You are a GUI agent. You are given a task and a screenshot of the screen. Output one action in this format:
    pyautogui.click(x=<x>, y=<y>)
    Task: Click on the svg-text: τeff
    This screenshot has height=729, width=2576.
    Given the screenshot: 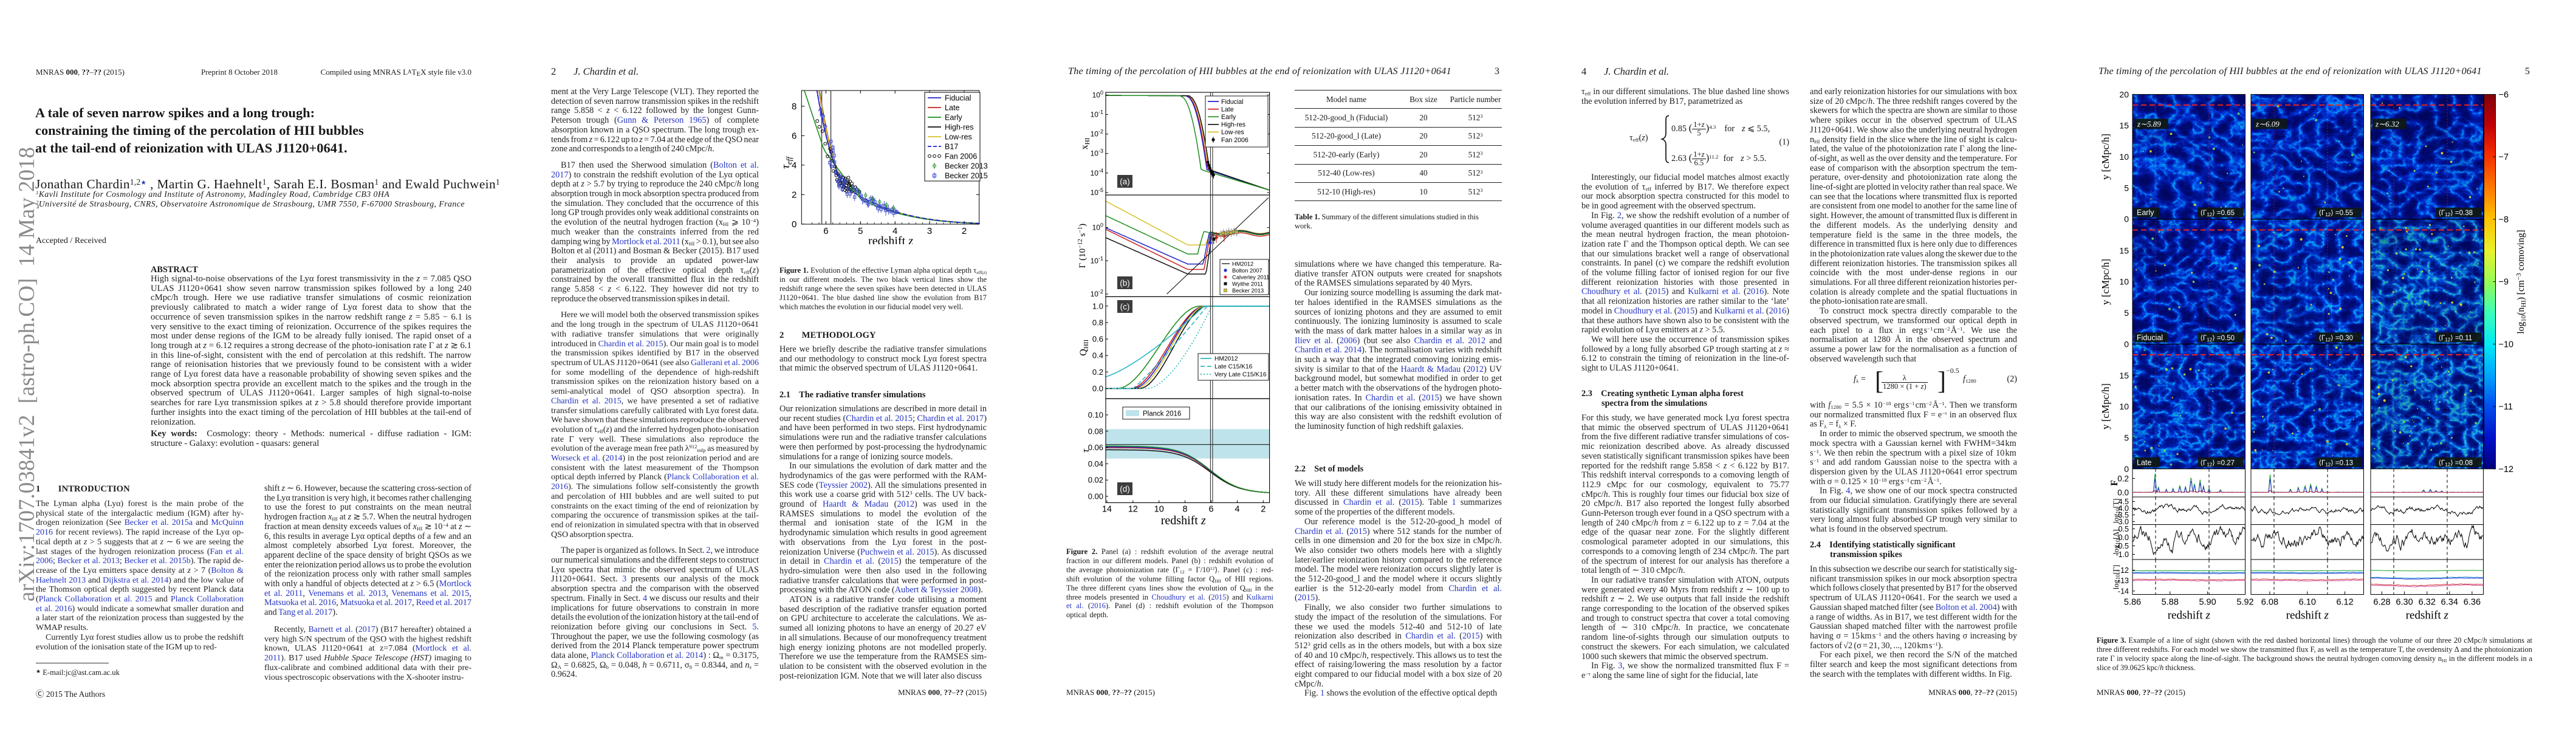 What is the action you would take?
    pyautogui.click(x=786, y=163)
    